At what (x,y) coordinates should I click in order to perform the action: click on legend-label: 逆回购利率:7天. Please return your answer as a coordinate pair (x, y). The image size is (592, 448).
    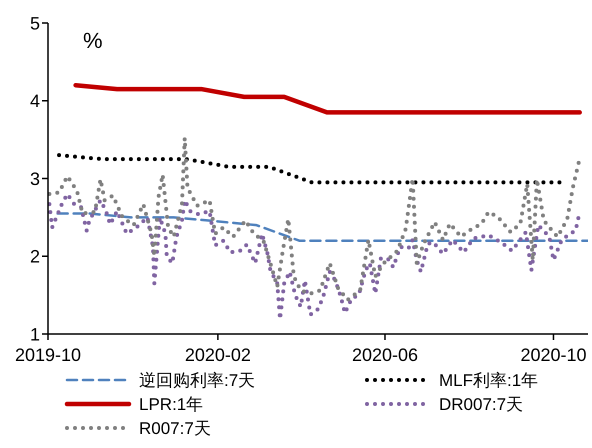
    Looking at the image, I should click on (197, 381).